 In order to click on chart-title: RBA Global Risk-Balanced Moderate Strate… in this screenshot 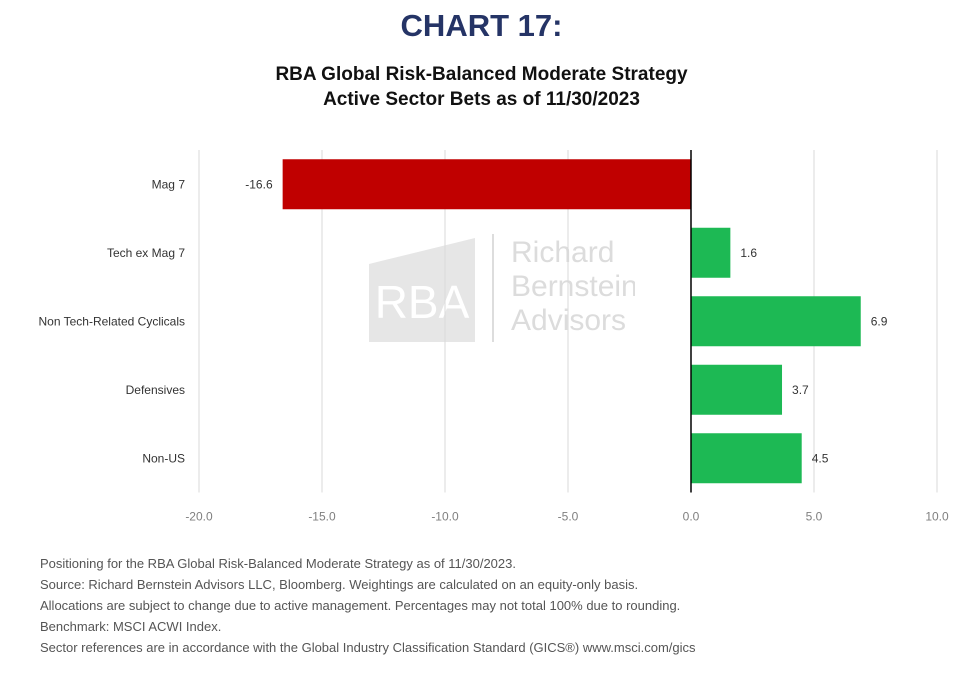, I will do `click(481, 87)`.